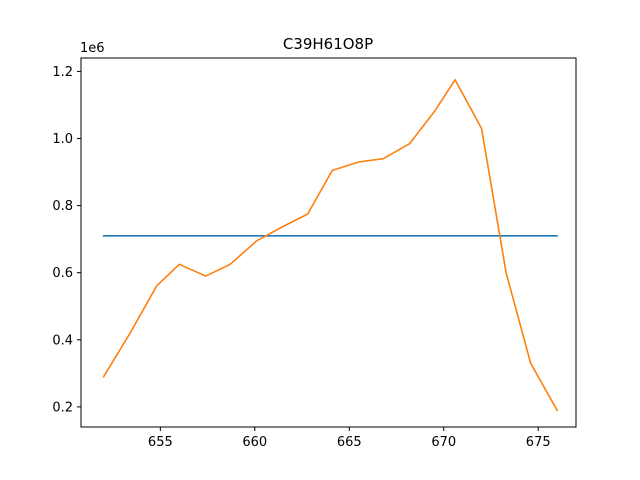 The image size is (640, 480). I want to click on y-offset-label: 1e6, so click(92, 48).